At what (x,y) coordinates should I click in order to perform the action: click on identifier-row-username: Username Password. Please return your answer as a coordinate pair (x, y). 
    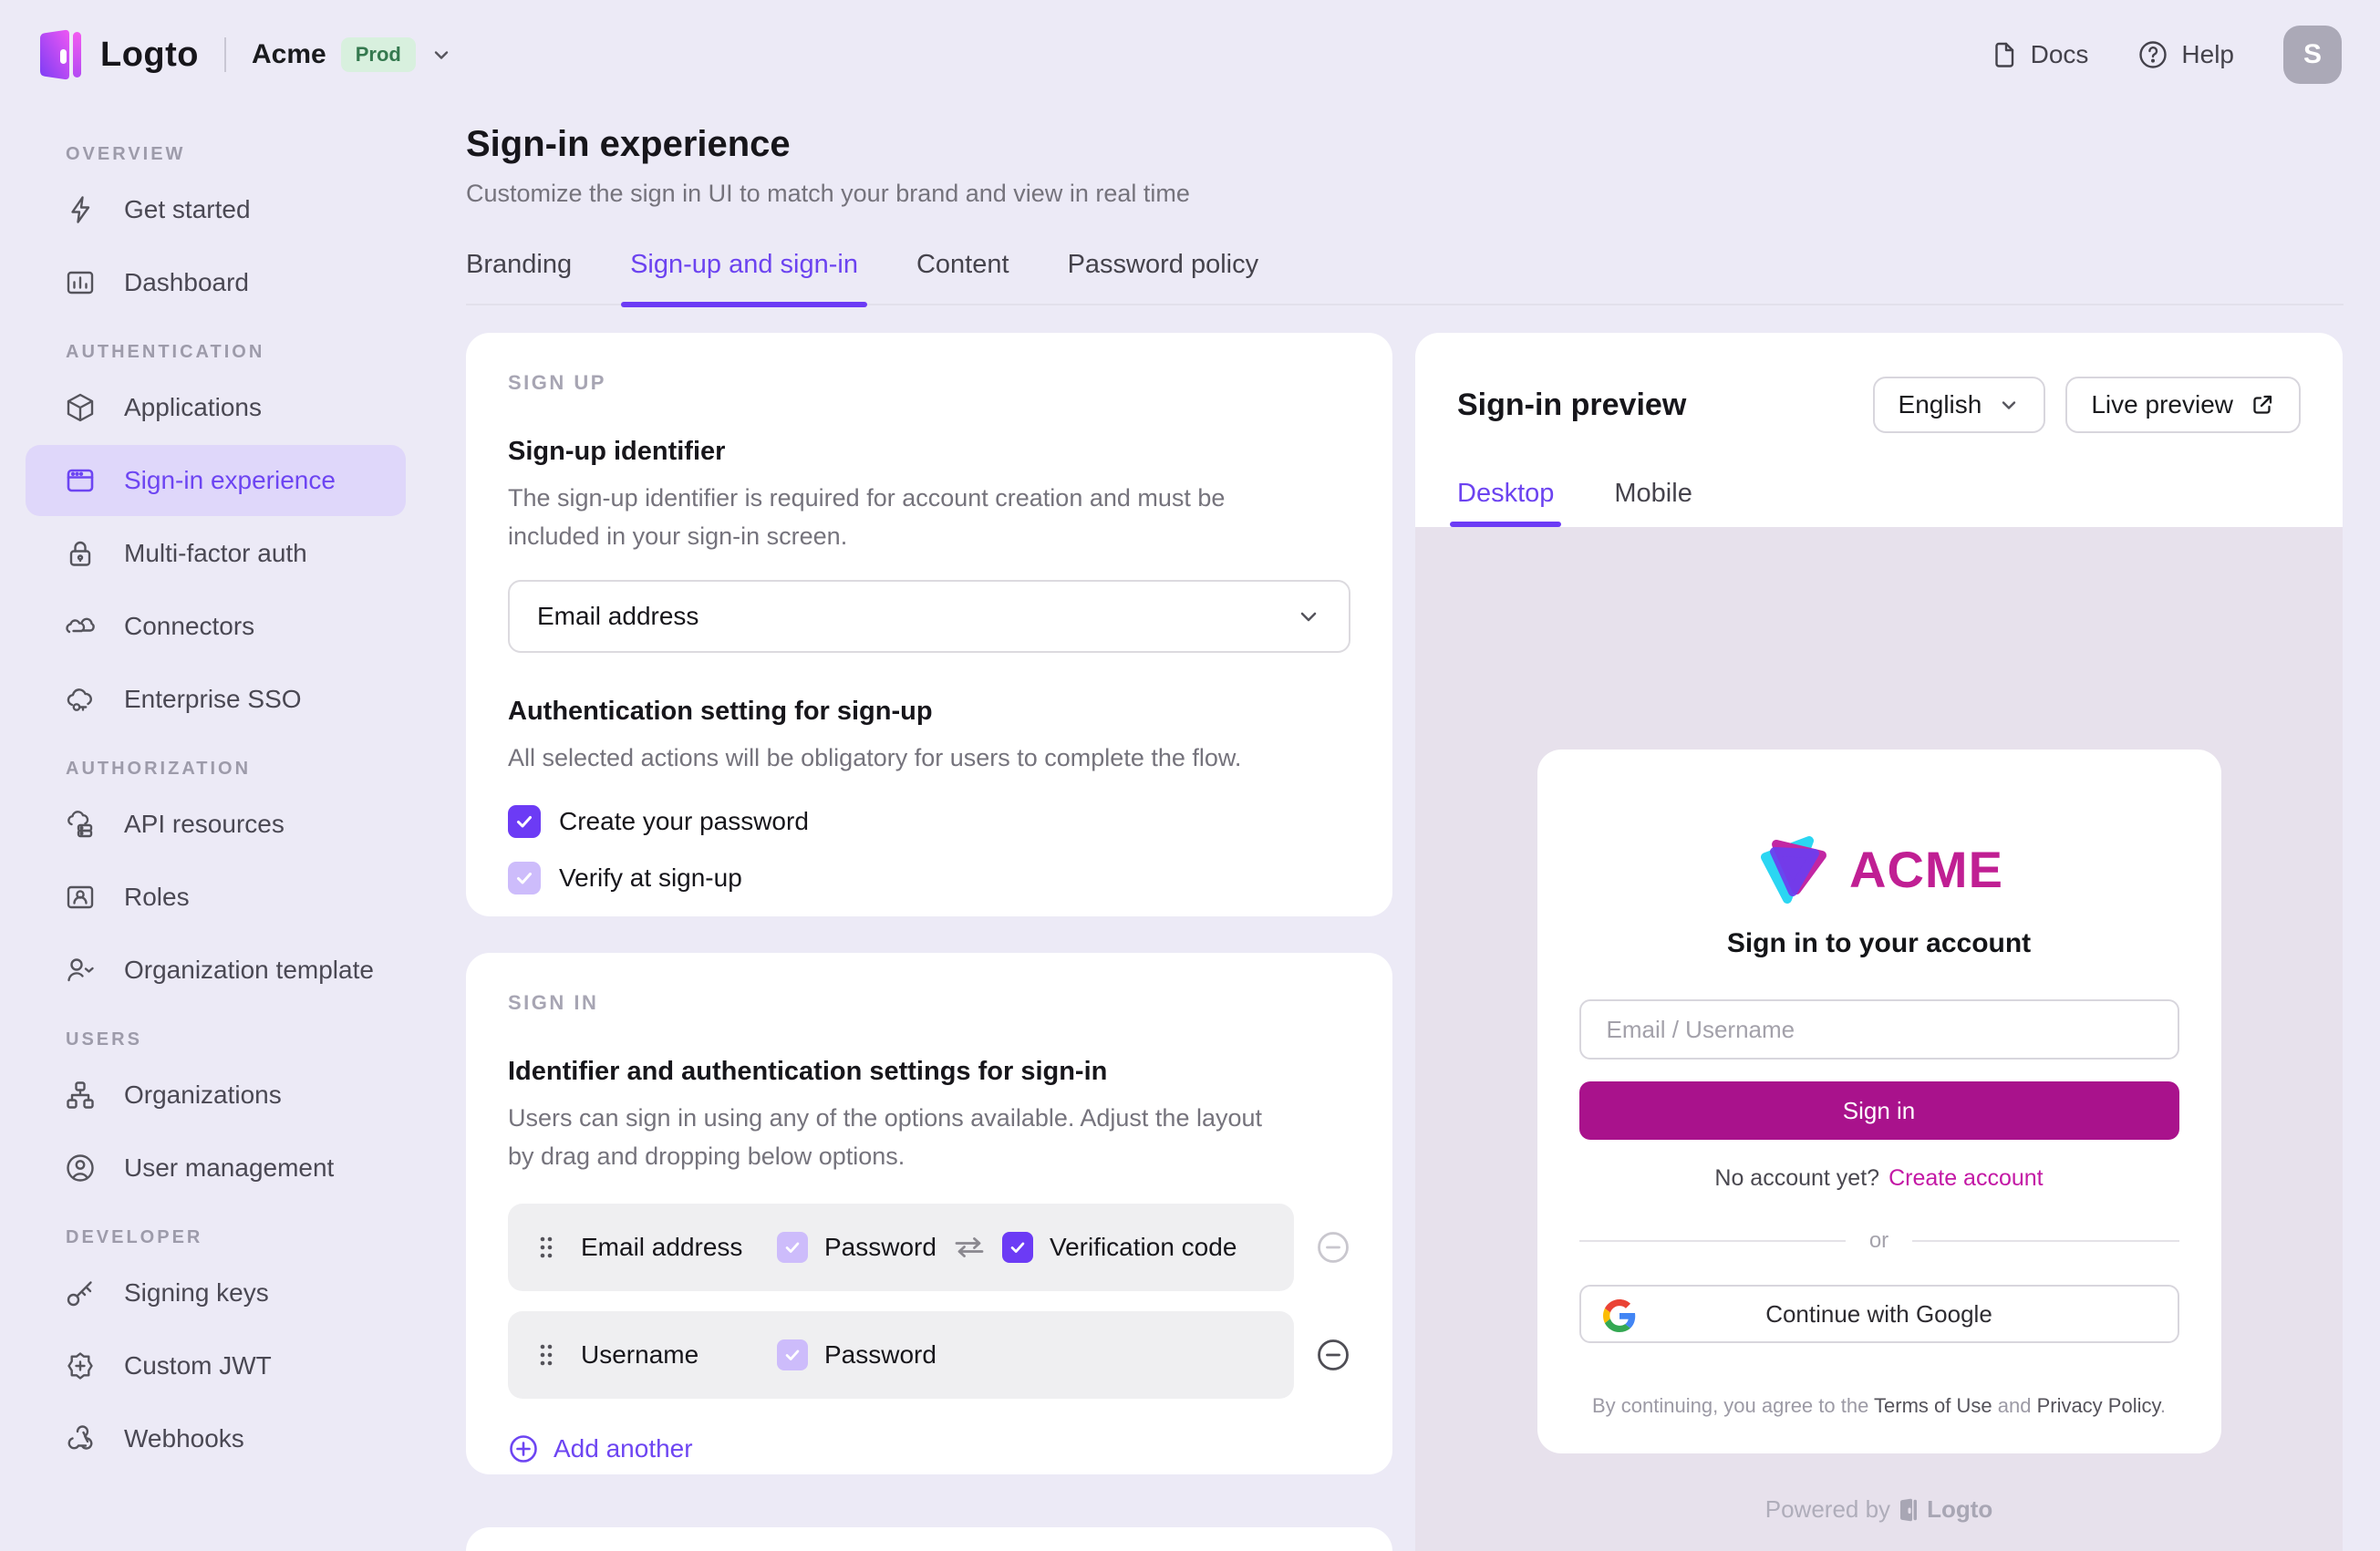
    Looking at the image, I should click on (929, 1354).